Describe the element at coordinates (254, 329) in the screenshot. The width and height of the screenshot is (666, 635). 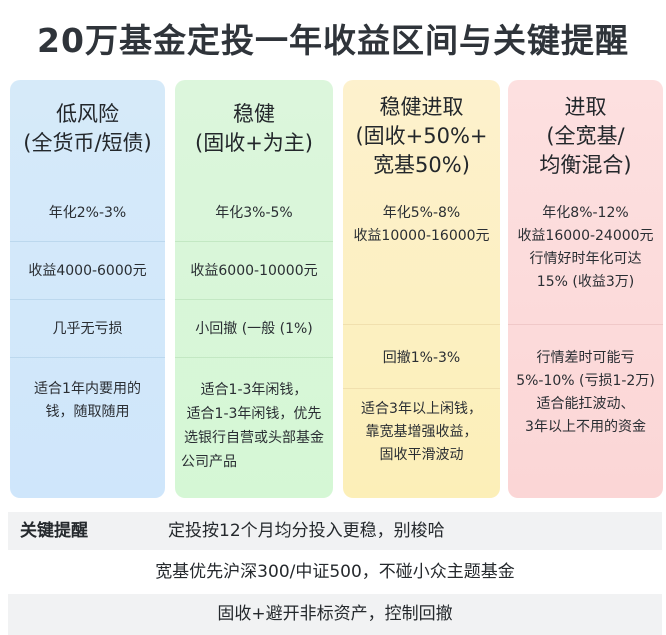
I see `drawdown: 小回撤 (一般 (1%)` at that location.